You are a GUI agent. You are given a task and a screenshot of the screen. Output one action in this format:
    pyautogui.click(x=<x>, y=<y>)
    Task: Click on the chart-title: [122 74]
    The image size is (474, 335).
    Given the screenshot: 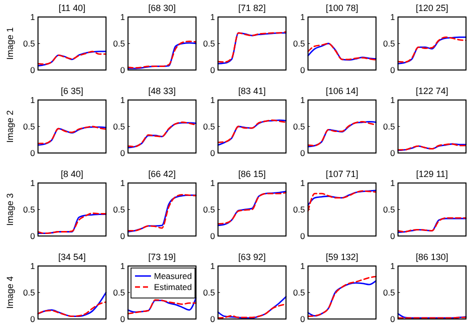 What is the action you would take?
    pyautogui.click(x=432, y=91)
    